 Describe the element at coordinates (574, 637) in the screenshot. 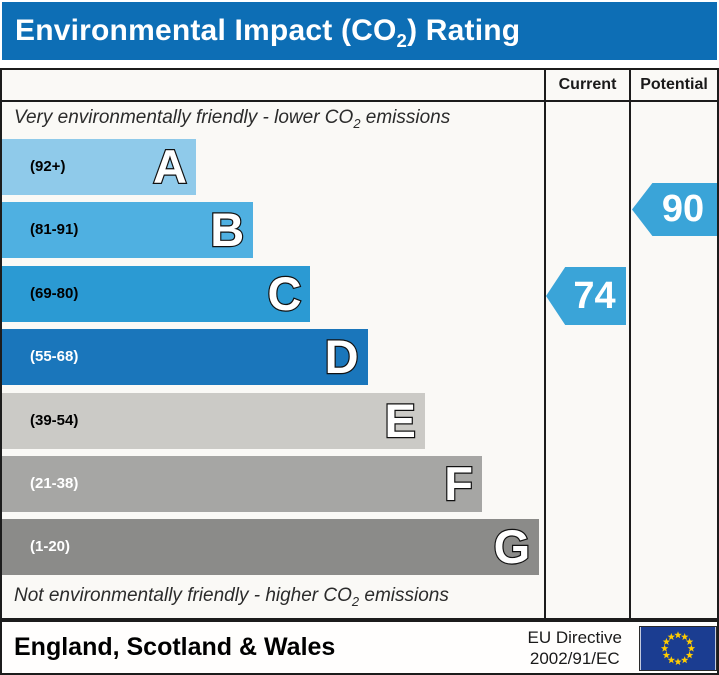

I see `eu-directive-line1: EU Directive` at that location.